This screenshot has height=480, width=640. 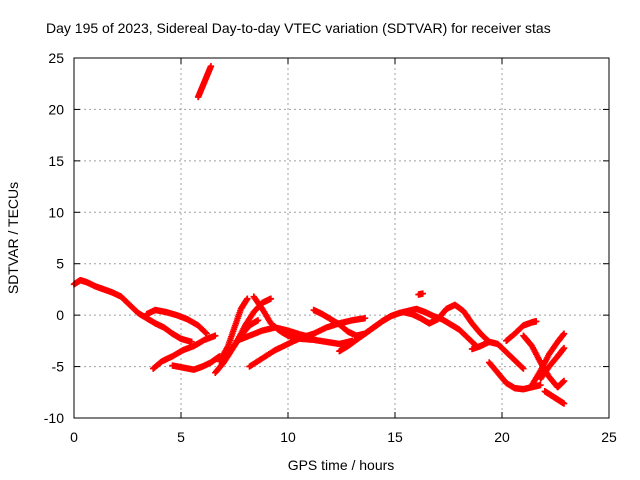 I want to click on y-tick-label: 5, so click(x=60, y=264).